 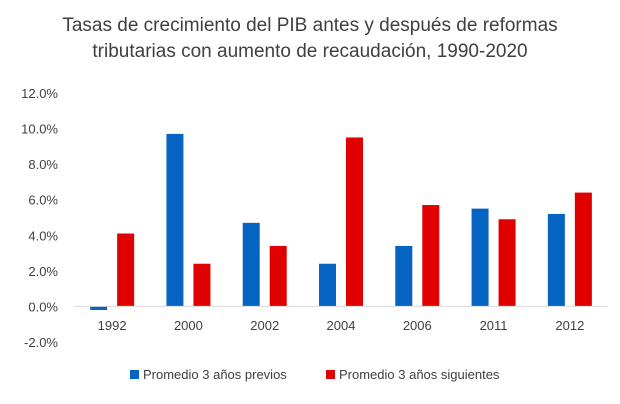 I want to click on x-tick-label: 2006, so click(x=417, y=325).